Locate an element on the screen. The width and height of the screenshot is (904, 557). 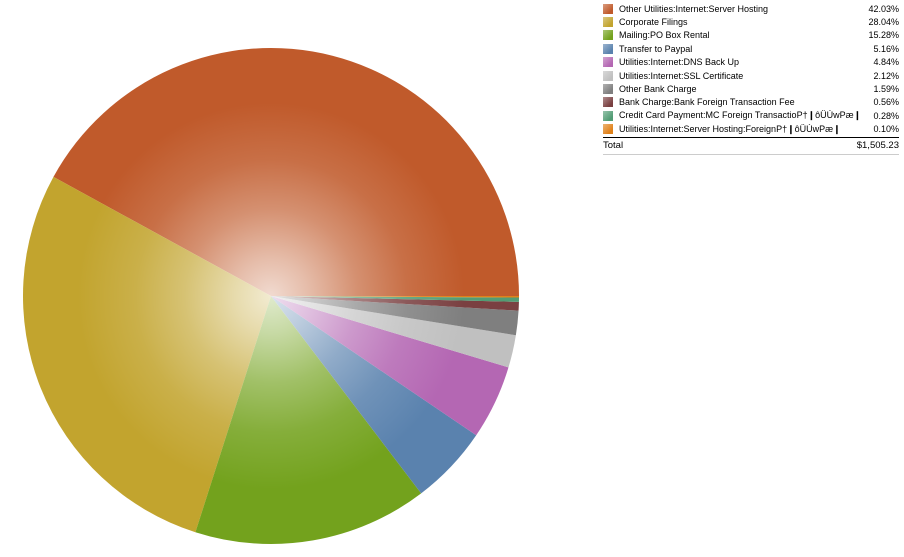
legend-percent: 5.16% is located at coordinates (886, 48).